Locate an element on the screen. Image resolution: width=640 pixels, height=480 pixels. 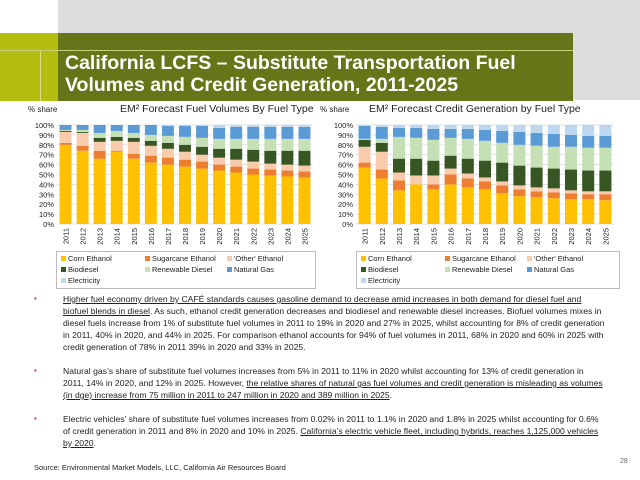
bar-segment-electricity-2021 is located at coordinates (236, 126).